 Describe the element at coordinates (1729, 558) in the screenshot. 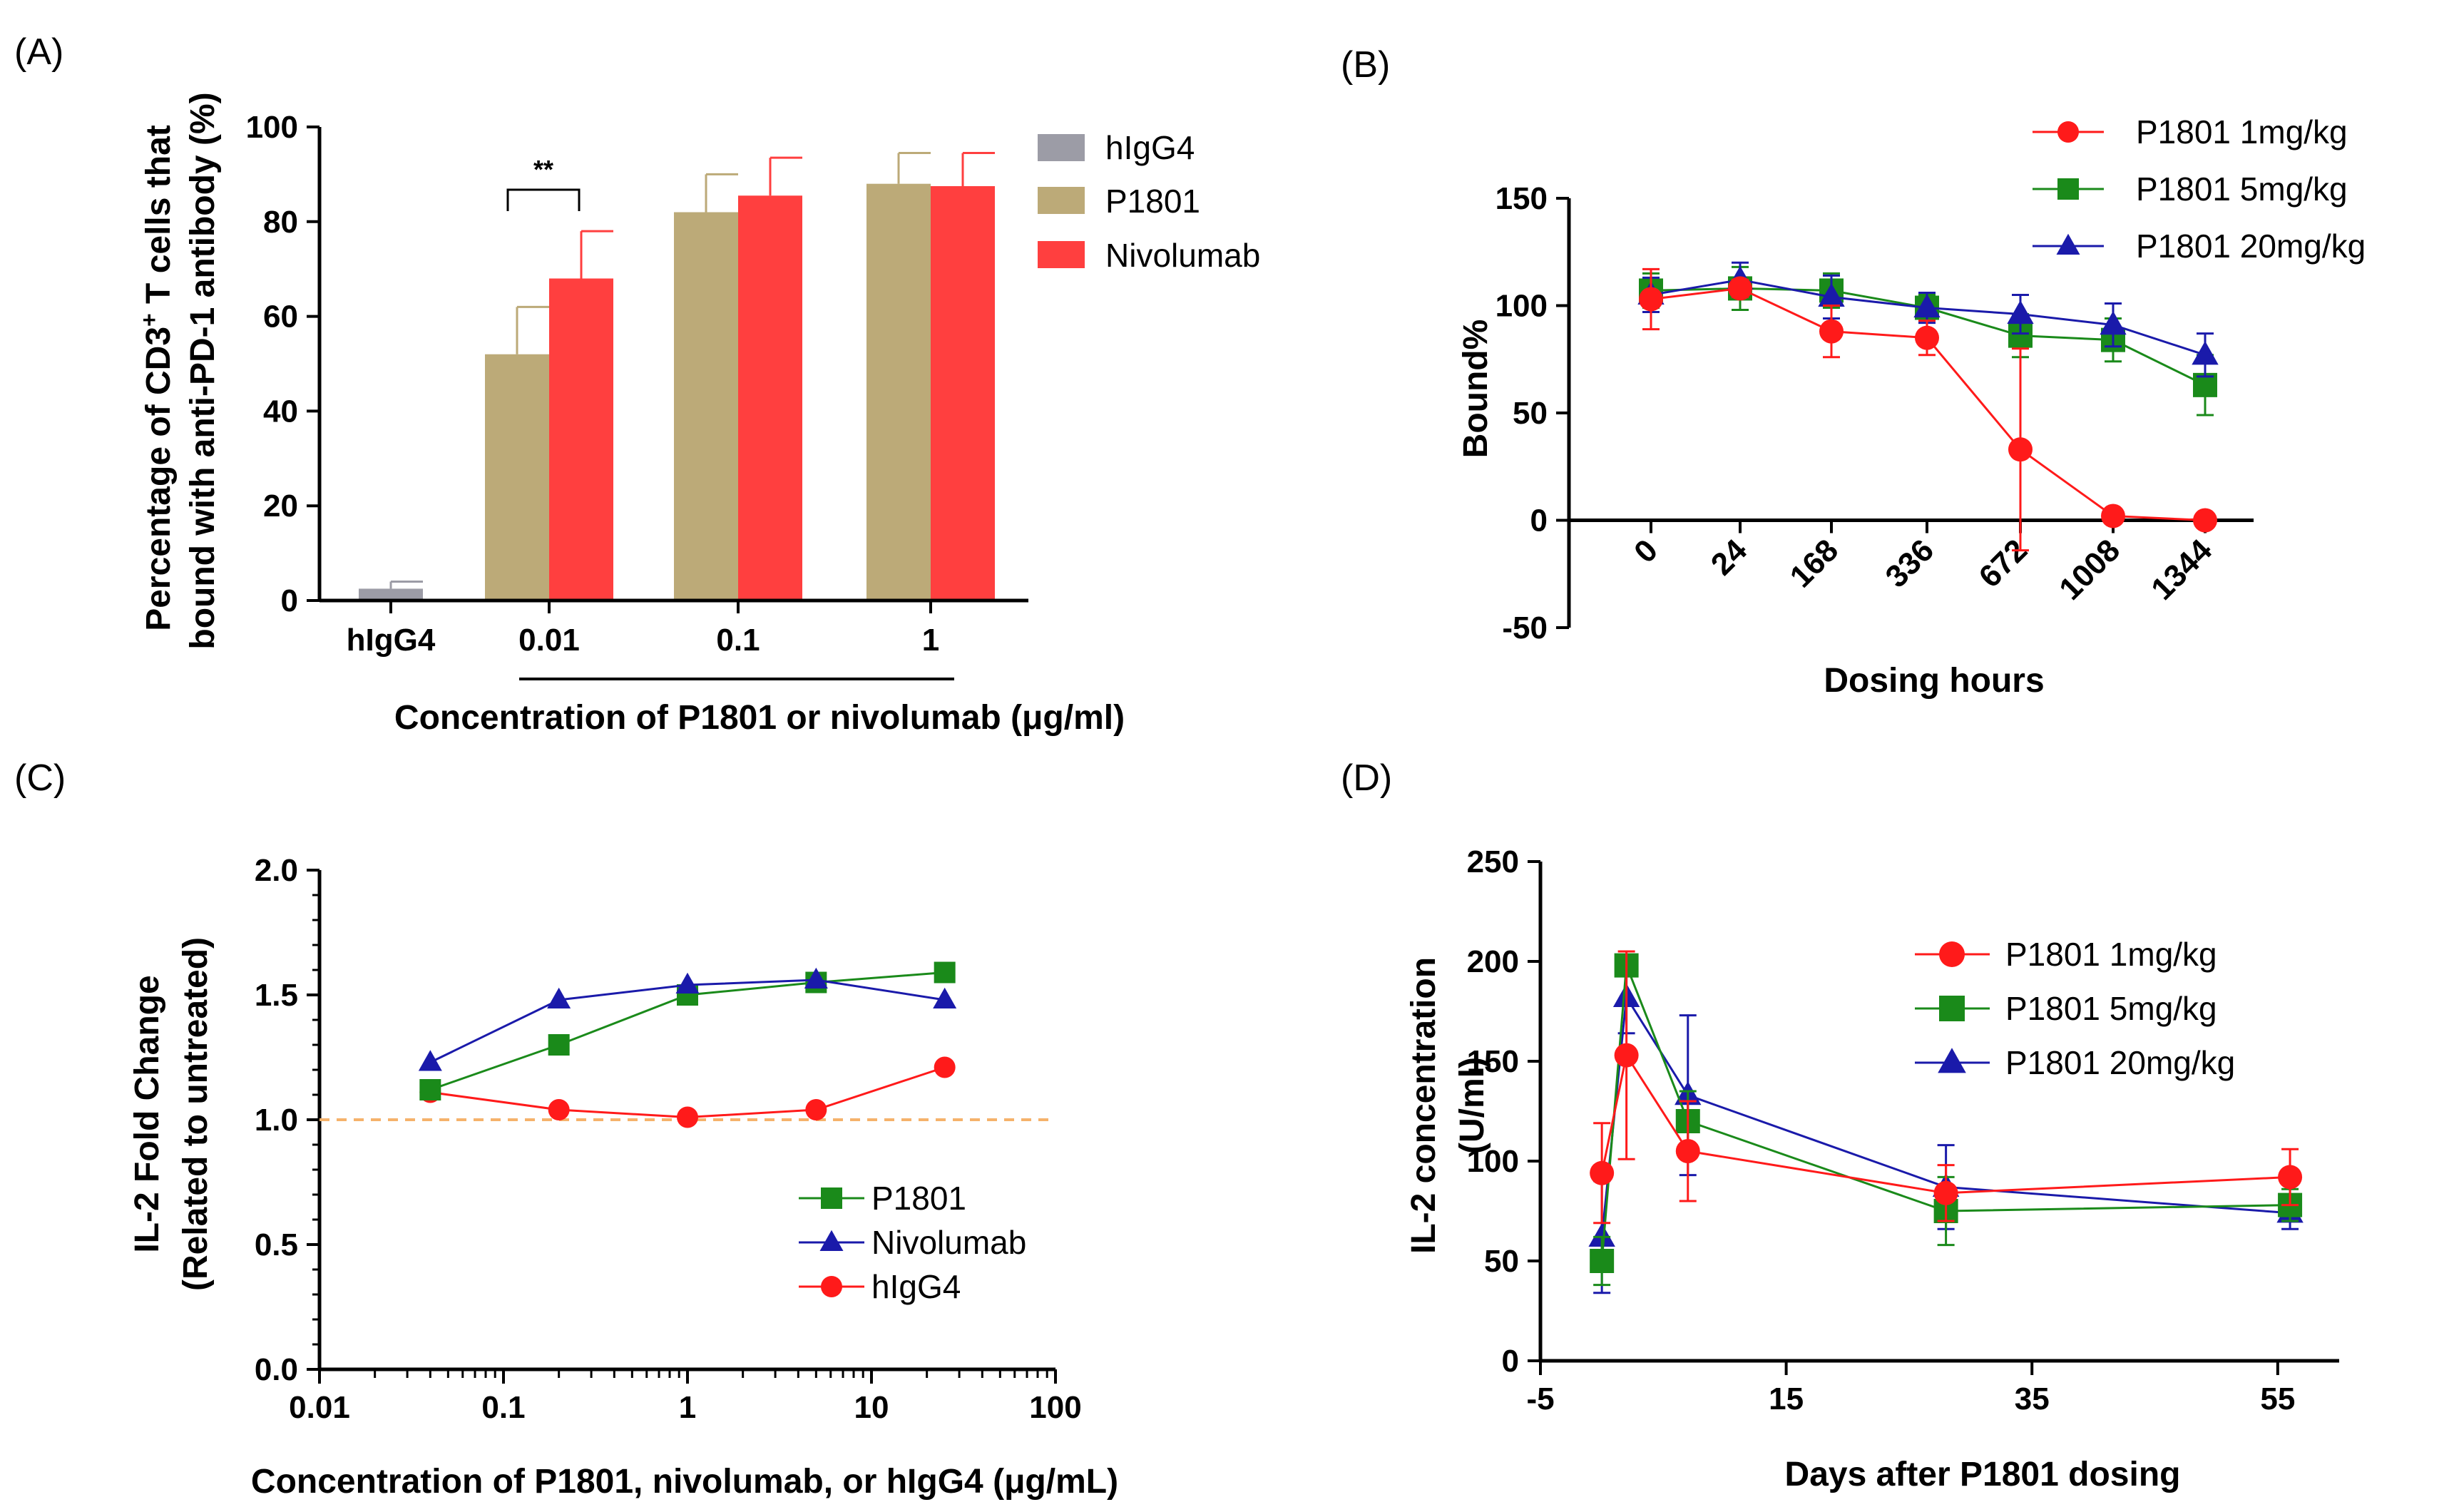

I see `panel-b-x-tick-label: 24` at that location.